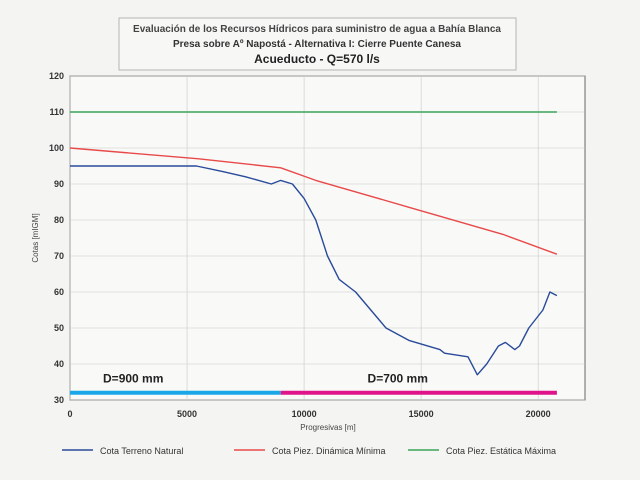 This screenshot has height=480, width=640. Describe the element at coordinates (59, 256) in the screenshot. I see `y-tick-label: 70` at that location.